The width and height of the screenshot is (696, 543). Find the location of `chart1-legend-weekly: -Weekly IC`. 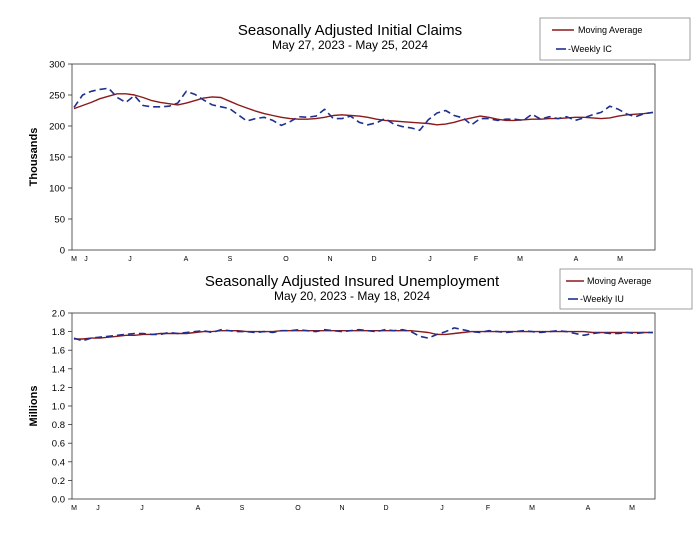

chart1-legend-weekly: -Weekly IC is located at coordinates (590, 49).